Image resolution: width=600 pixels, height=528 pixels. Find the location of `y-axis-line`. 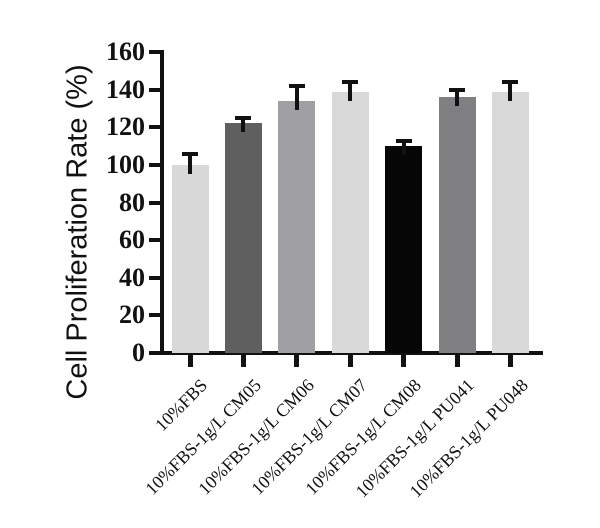

y-axis-line is located at coordinates (162, 202).